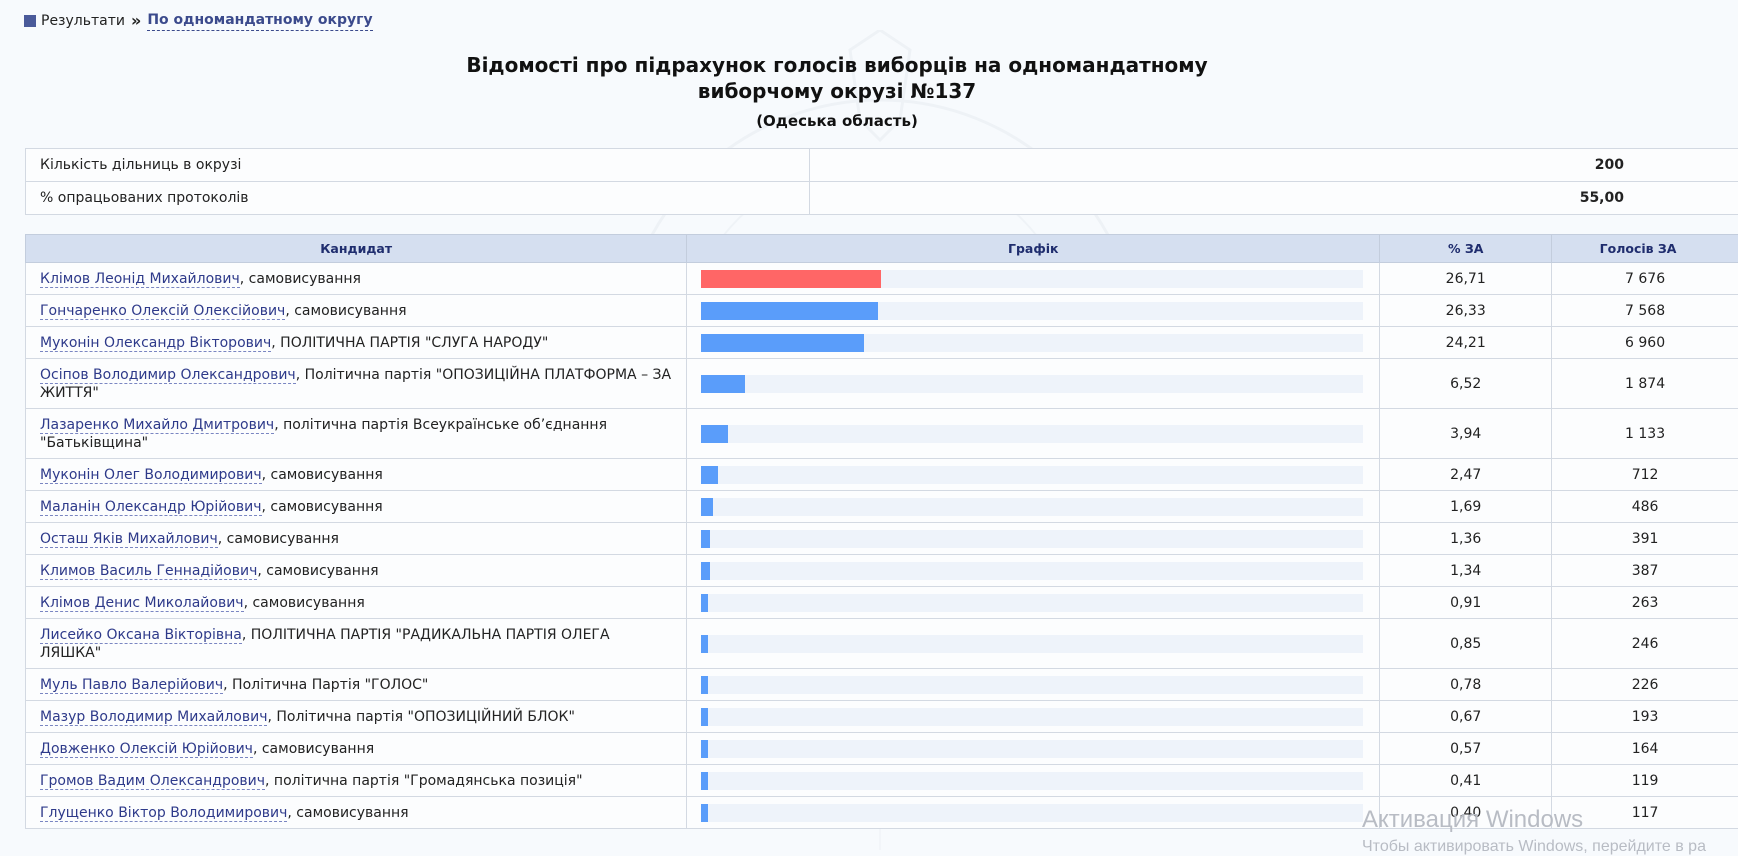 Image resolution: width=1738 pixels, height=856 pixels. I want to click on percent-cell: 24,21, so click(1466, 343).